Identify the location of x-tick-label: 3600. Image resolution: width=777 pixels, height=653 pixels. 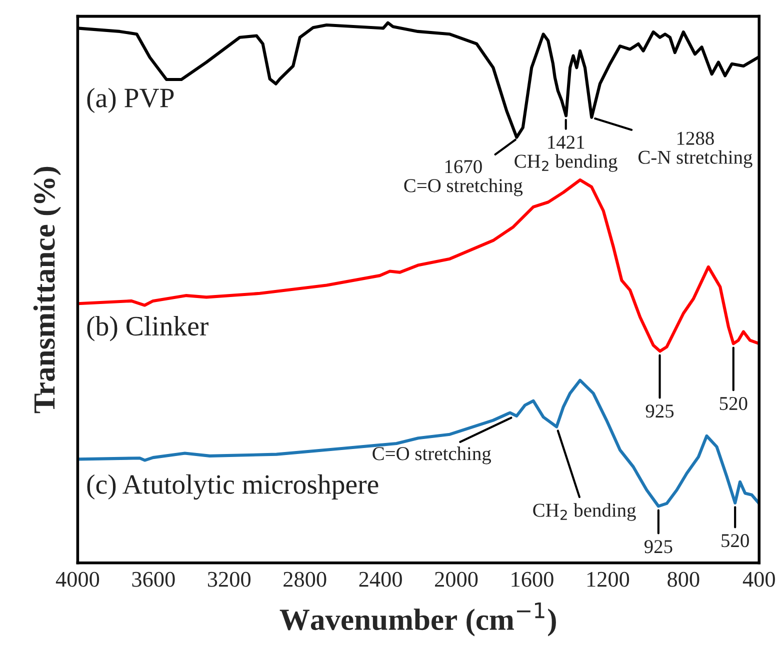
(153, 579).